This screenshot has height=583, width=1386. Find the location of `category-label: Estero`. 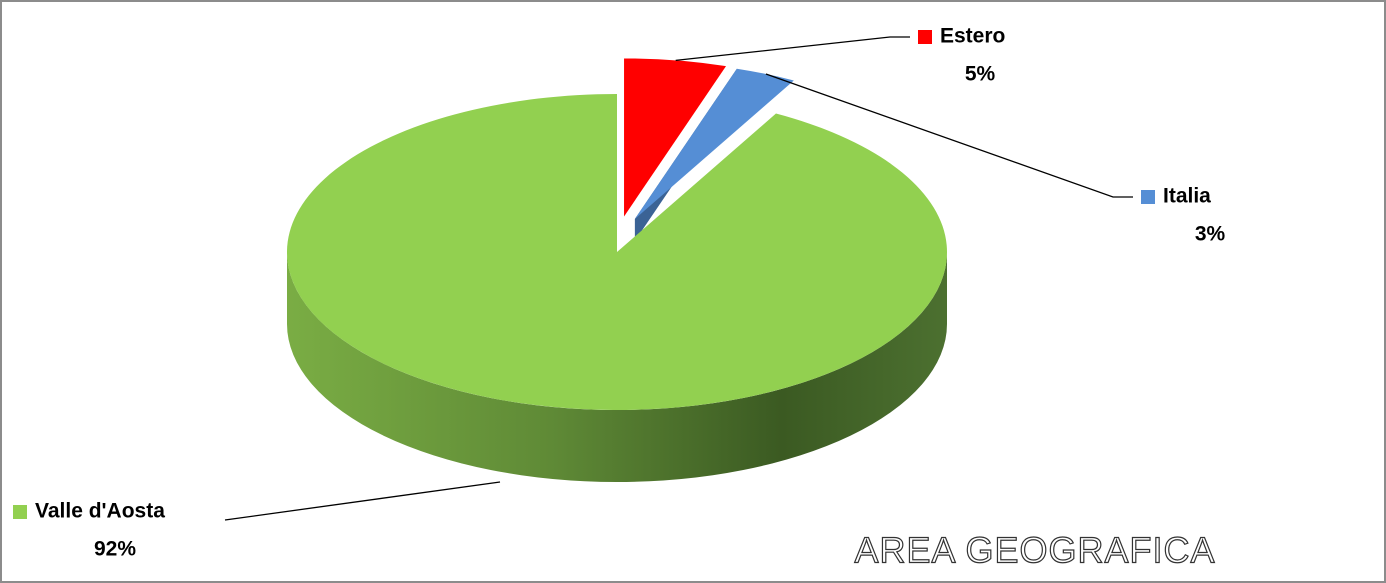

category-label: Estero is located at coordinates (972, 36).